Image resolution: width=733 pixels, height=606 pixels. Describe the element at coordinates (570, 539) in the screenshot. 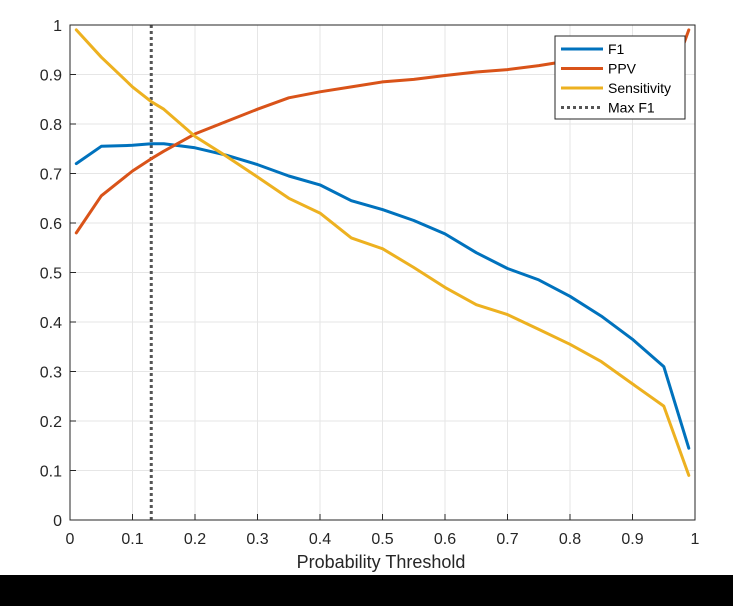

I see `x-tick-label: 0.8` at that location.